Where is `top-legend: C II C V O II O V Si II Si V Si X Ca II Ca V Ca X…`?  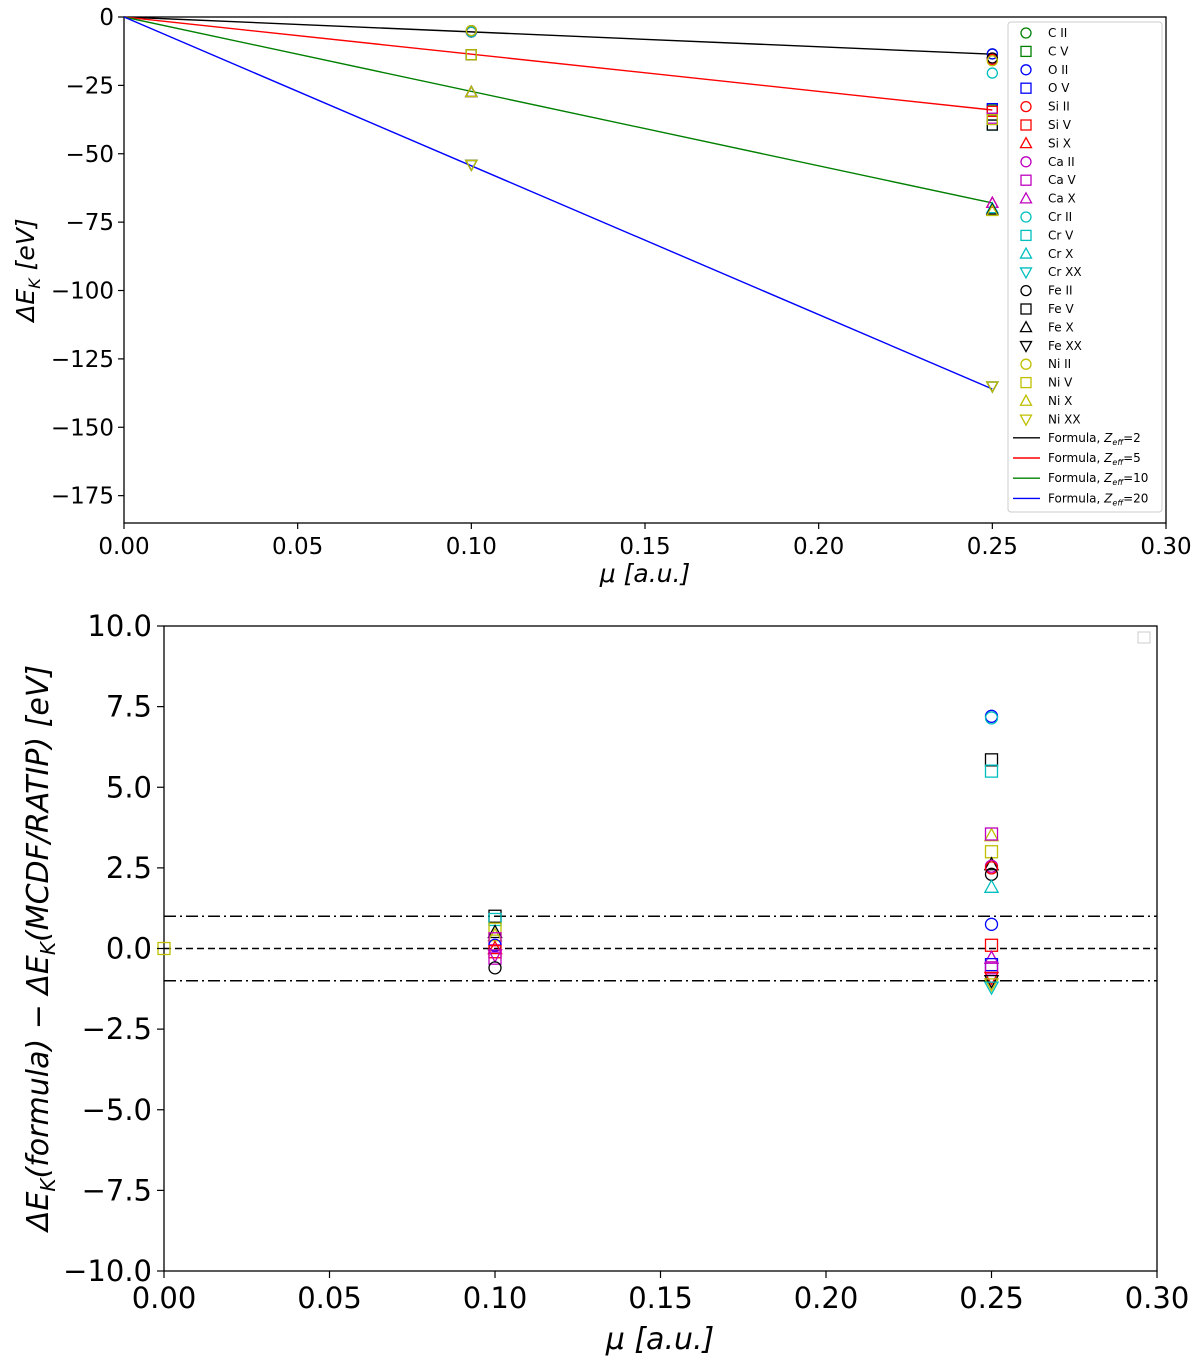 top-legend: C II C V O II O V Si II Si V Si X Ca II Ca V Ca X… is located at coordinates (1085, 267).